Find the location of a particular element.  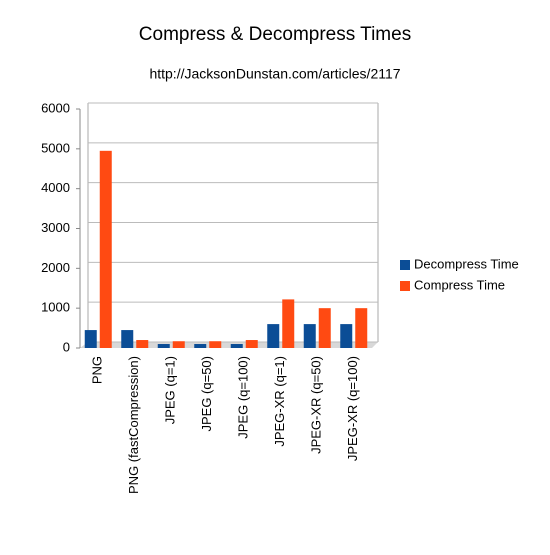

y-tick-label: 2000 is located at coordinates (55, 267).